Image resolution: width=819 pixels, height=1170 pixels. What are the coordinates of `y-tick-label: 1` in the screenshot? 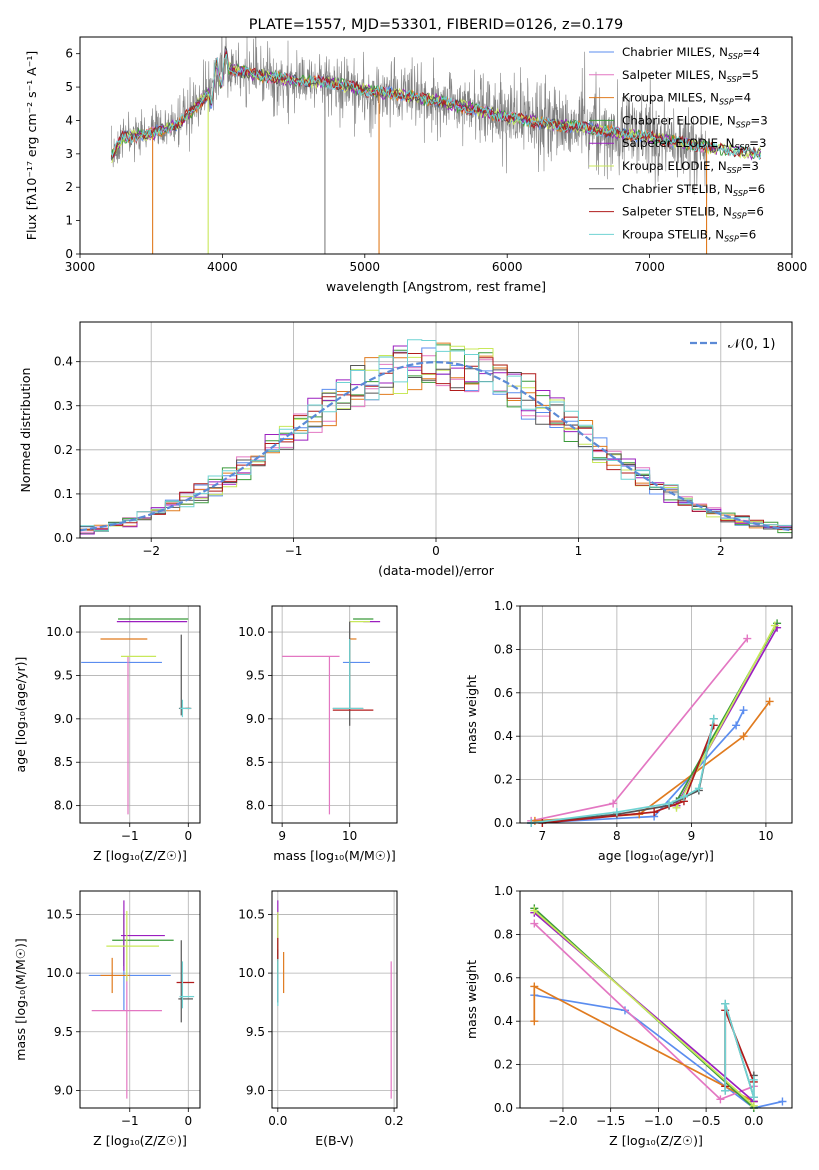 It's located at (69, 221).